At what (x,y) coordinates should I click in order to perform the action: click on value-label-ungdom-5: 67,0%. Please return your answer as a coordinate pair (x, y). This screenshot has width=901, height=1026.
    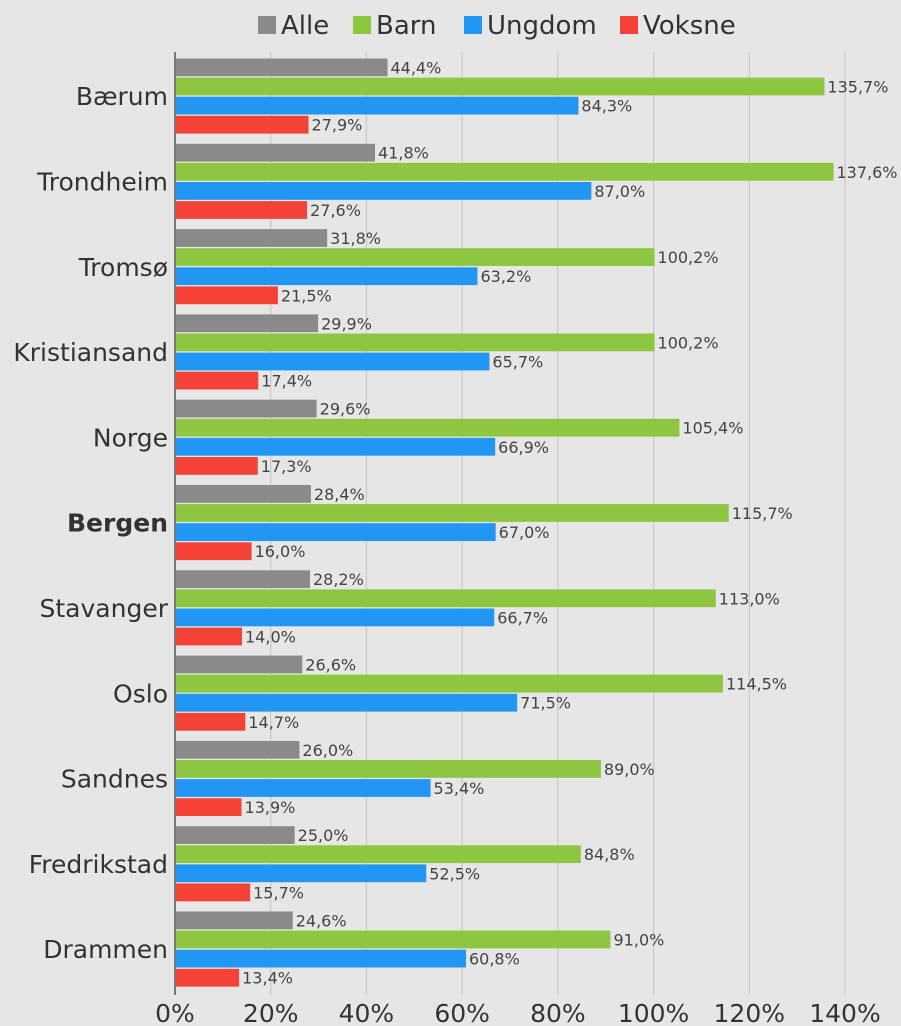
    Looking at the image, I should click on (524, 532).